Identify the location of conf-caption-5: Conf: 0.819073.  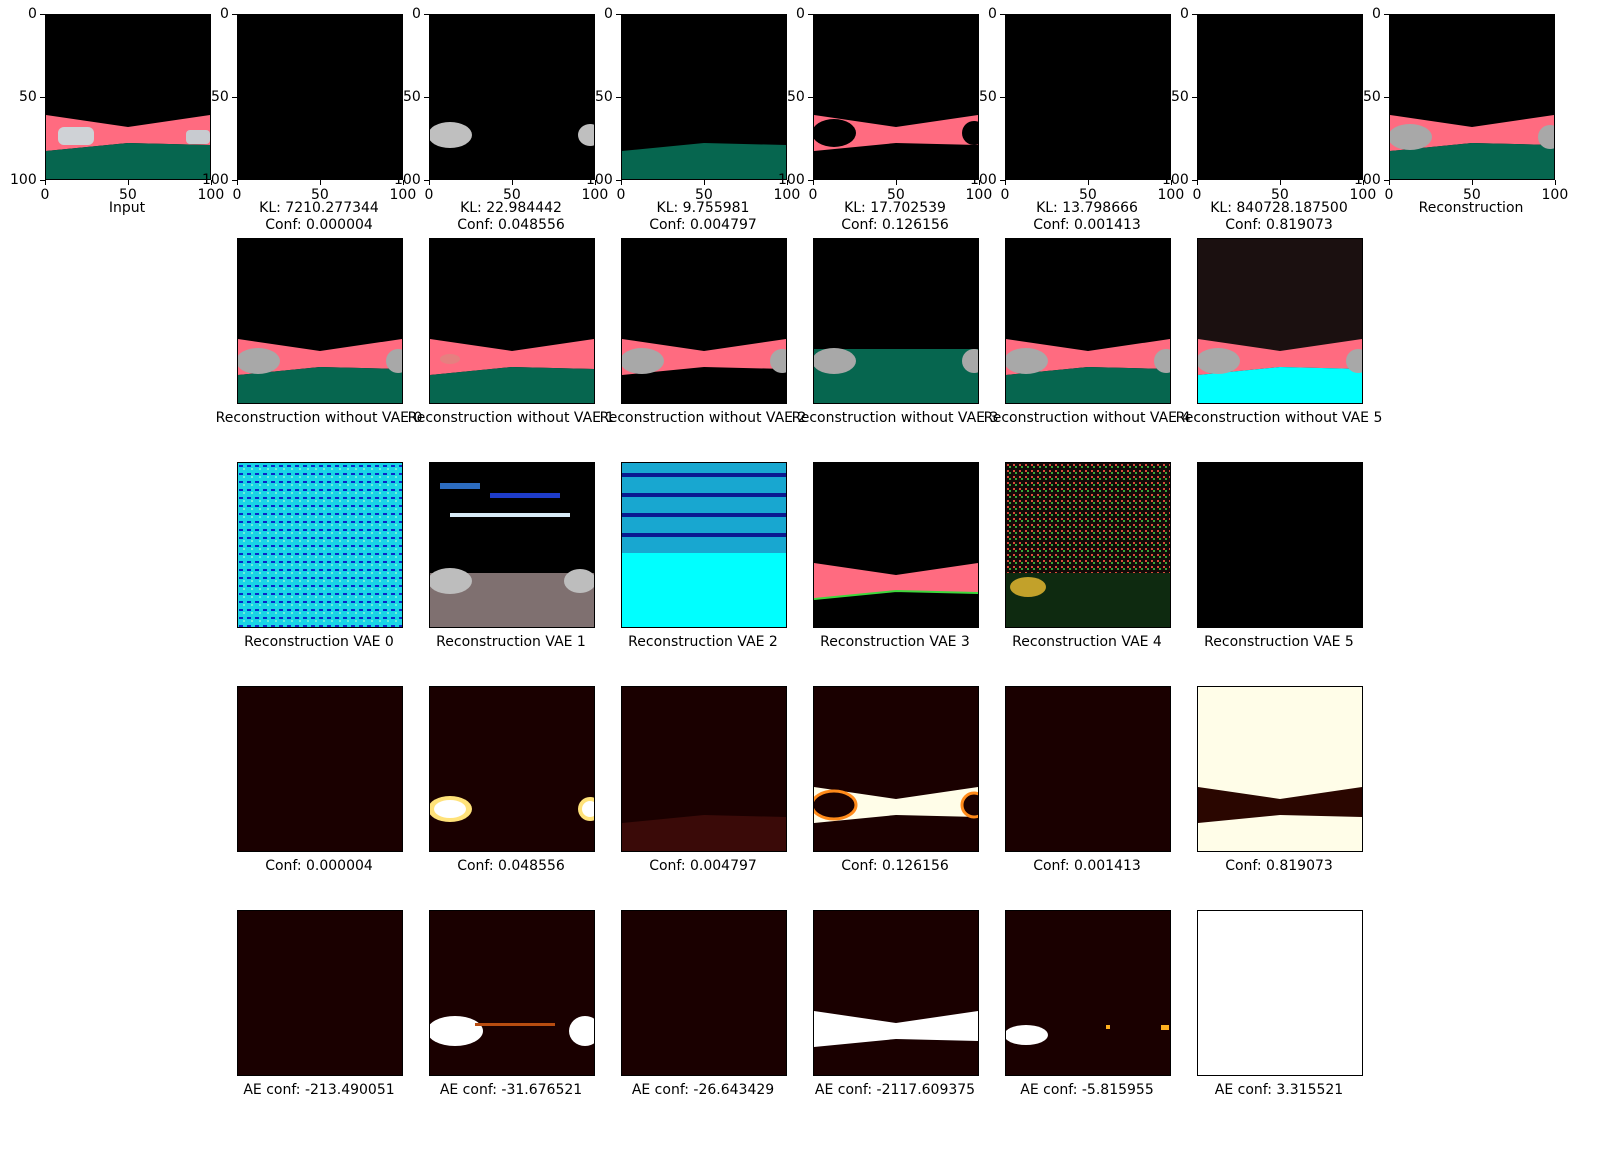
(1279, 866).